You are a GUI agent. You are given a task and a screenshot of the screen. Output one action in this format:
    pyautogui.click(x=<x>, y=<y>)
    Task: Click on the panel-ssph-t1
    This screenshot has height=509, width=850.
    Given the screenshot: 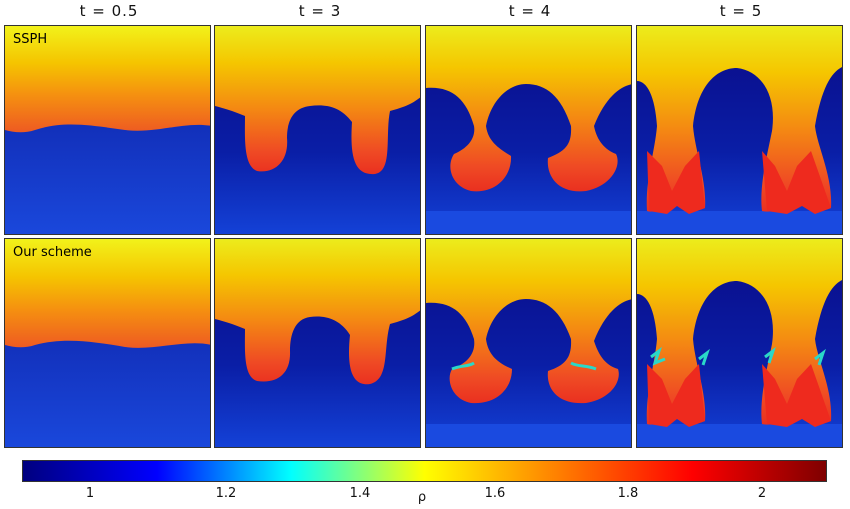 What is the action you would take?
    pyautogui.click(x=317, y=130)
    